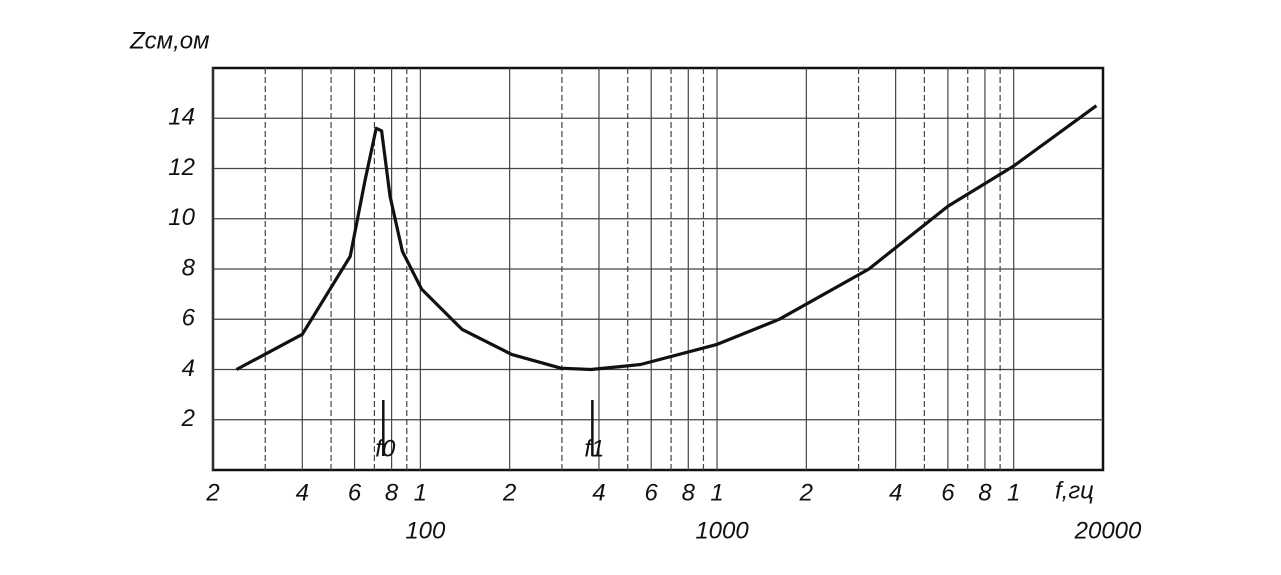 Image resolution: width=1281 pixels, height=575 pixels. I want to click on y-tick-label: 10, so click(181, 217).